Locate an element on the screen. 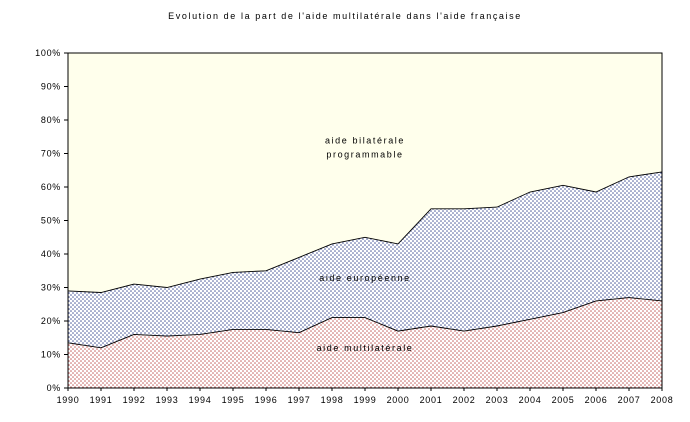 Image resolution: width=690 pixels, height=422 pixels. y-tick-label: 0% is located at coordinates (54, 388).